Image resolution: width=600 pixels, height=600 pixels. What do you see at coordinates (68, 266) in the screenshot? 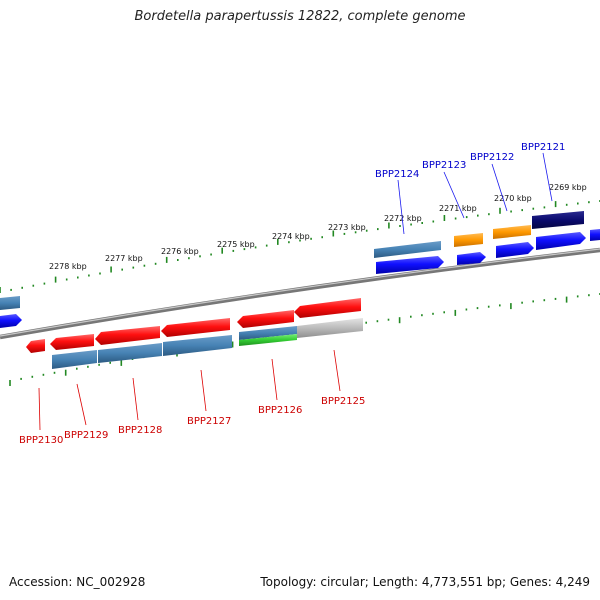
I see `kbp-label: 2278 kbp` at bounding box center [68, 266].